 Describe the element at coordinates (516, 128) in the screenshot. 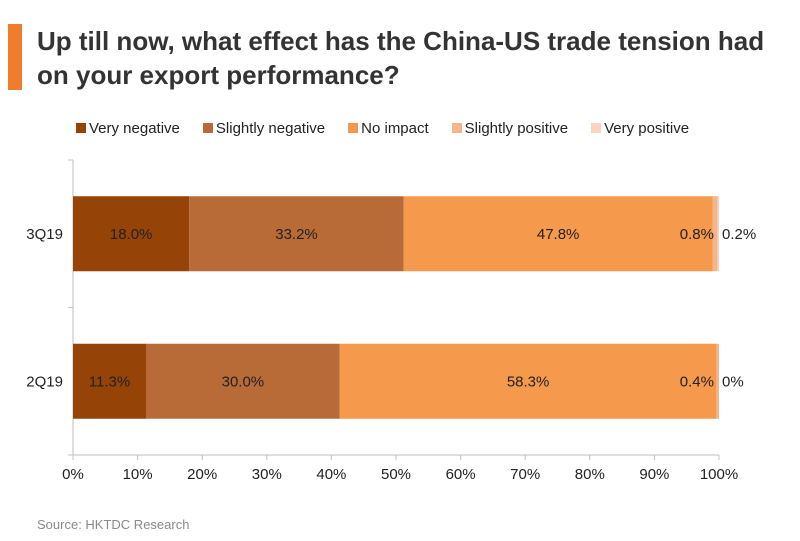

I see `legend-label-3: Slightly positive` at that location.